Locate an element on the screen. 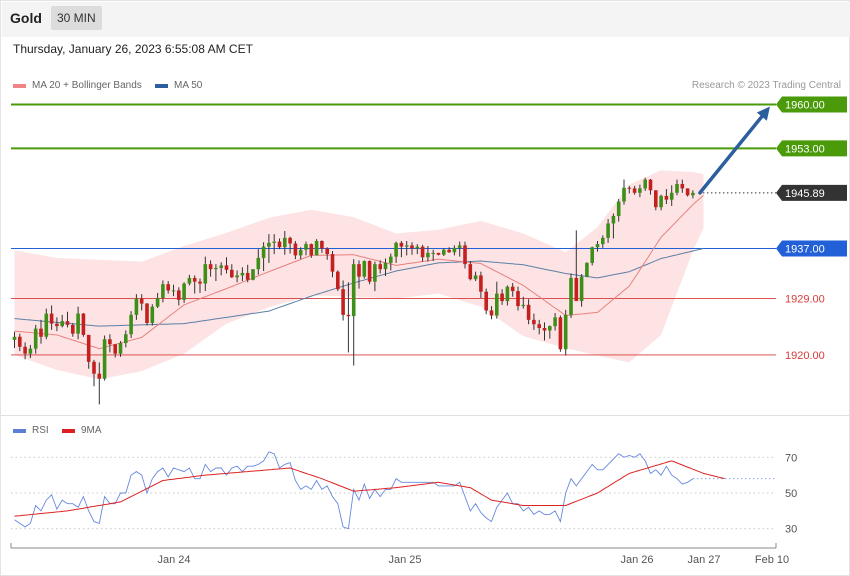  projection-arrow-head is located at coordinates (763, 113).